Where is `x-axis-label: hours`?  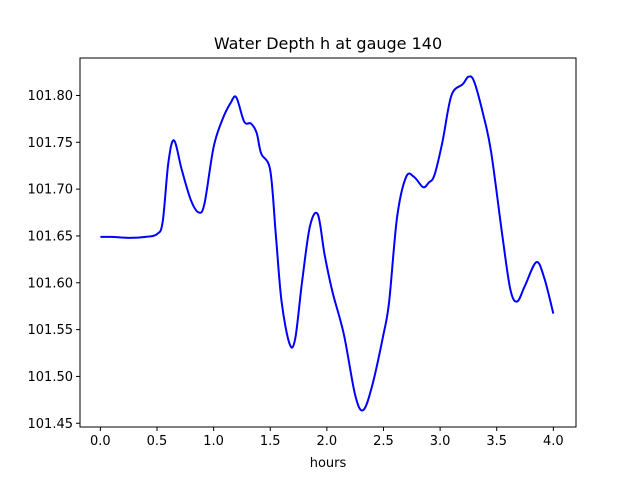
x-axis-label: hours is located at coordinates (328, 463).